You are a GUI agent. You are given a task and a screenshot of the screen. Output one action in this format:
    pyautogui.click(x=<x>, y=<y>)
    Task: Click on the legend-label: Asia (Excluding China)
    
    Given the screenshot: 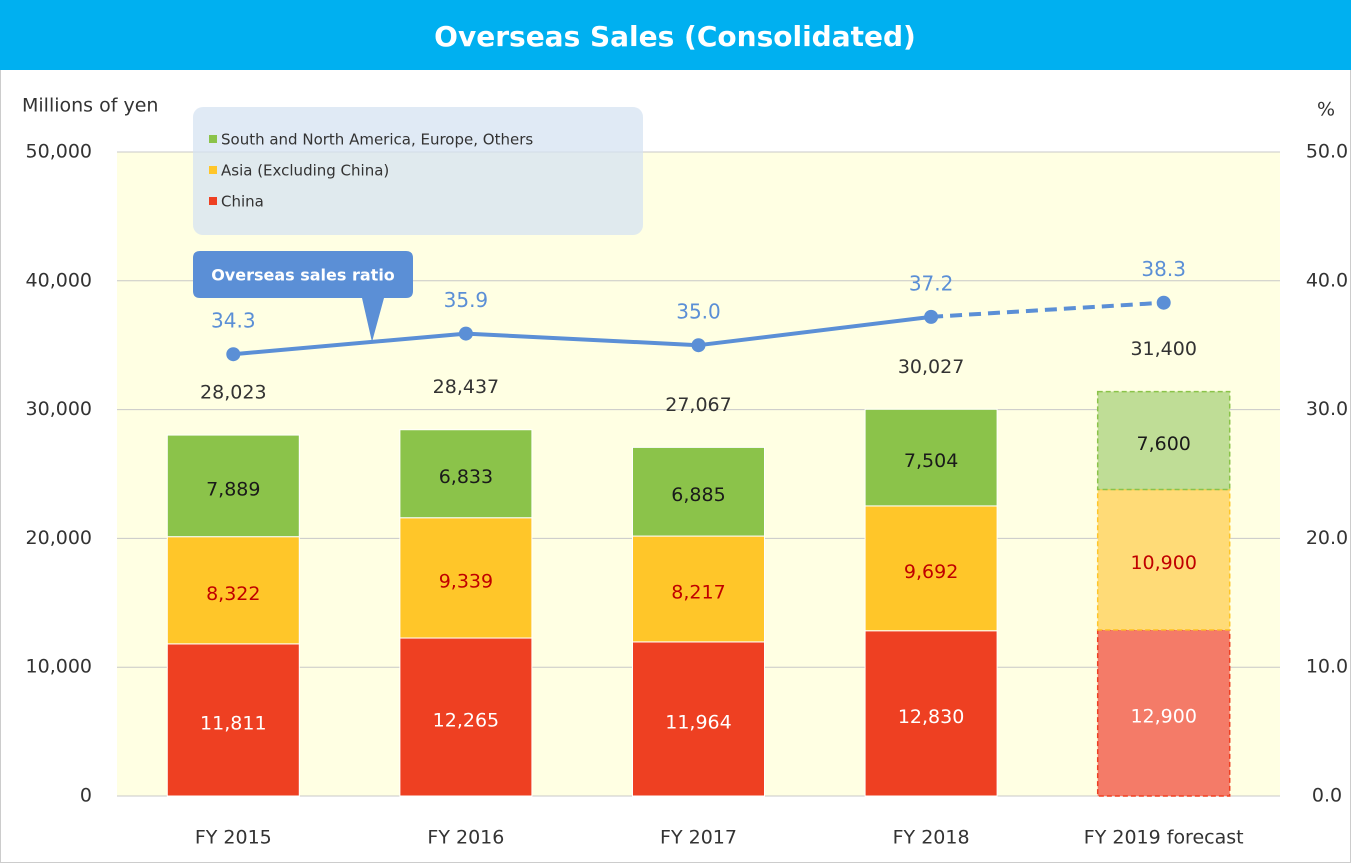 What is the action you would take?
    pyautogui.click(x=305, y=171)
    